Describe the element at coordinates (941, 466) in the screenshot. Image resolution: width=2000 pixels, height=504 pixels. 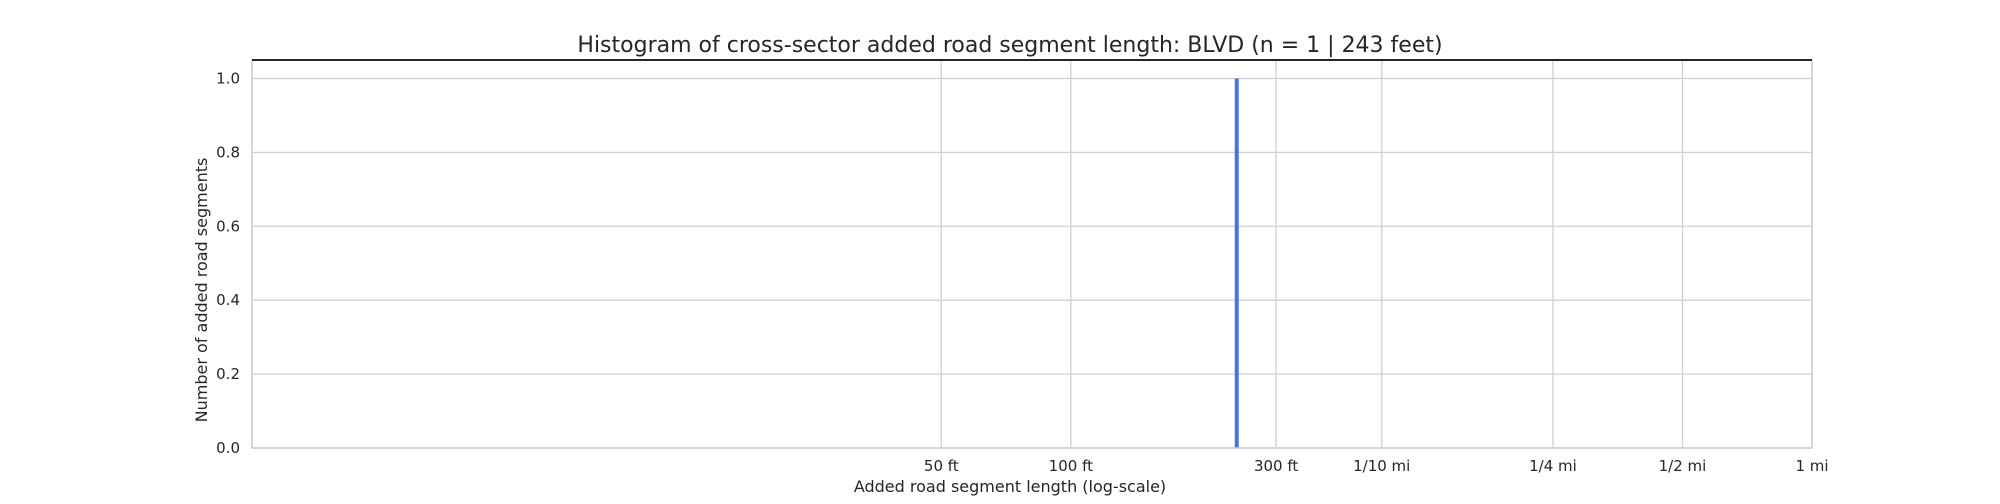
I see `x-tick-label: 50 ft` at that location.